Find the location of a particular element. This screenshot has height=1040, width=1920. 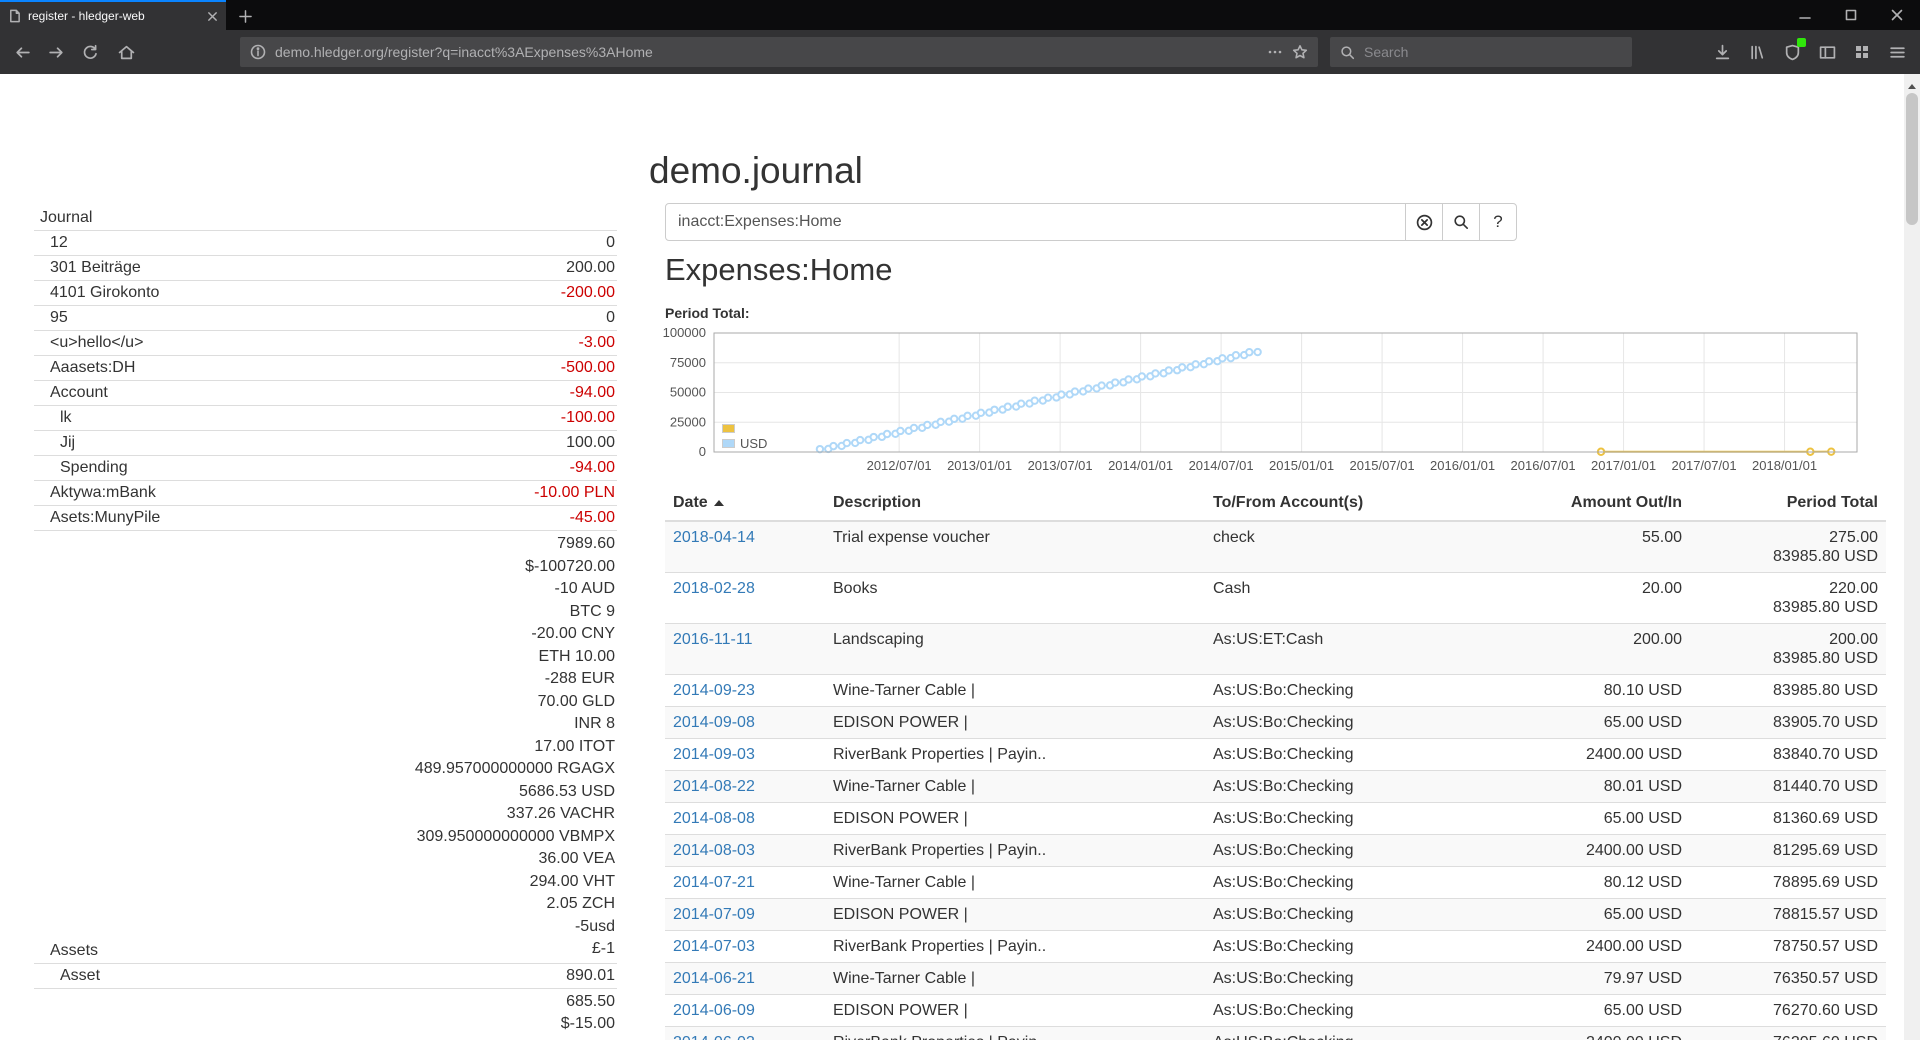

register-description-cell: Wine-Tarner Cable | is located at coordinates (1015, 786).